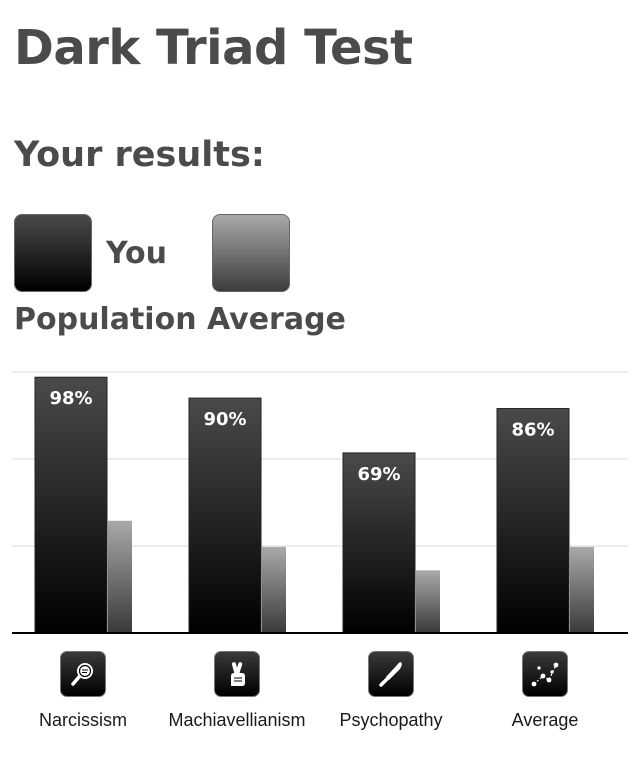 The image size is (640, 780). What do you see at coordinates (225, 515) in the screenshot?
I see `bar-you-machiavellianism` at bounding box center [225, 515].